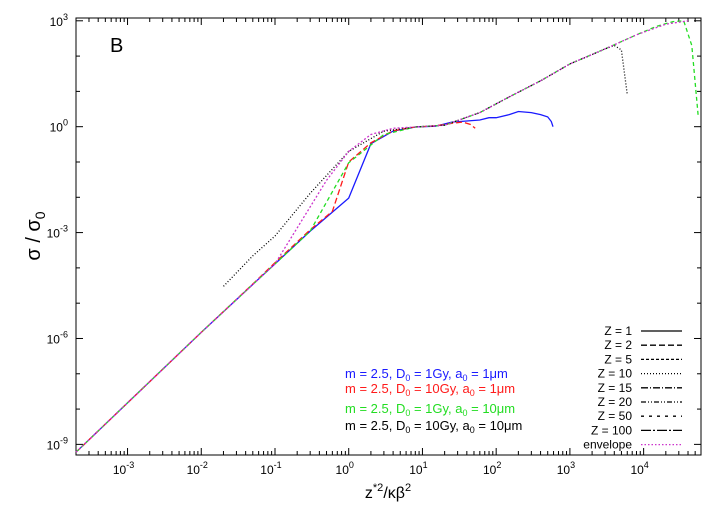 The height and width of the screenshot is (506, 723). Describe the element at coordinates (639, 468) in the screenshot. I see `x-tick-label: 10⁴` at that location.